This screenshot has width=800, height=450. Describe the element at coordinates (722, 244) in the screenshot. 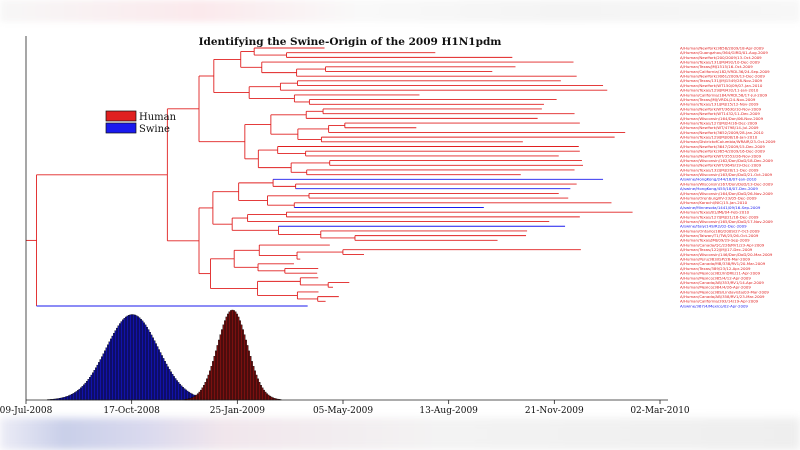

I see `leaf-label: A/Human/Canada/QC/226/RV1/23-Apr-2009` at that location.